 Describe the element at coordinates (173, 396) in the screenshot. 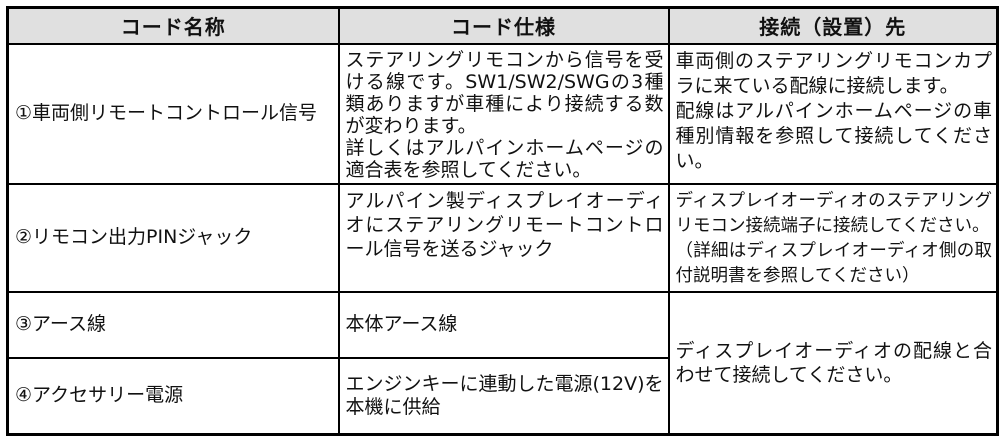

I see `cell-code-name: ④アクセサリー電源` at that location.